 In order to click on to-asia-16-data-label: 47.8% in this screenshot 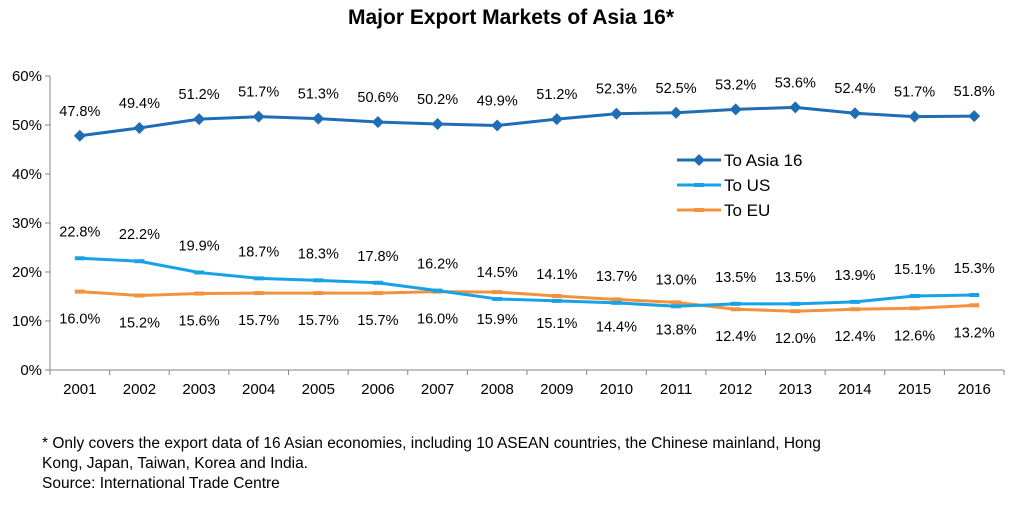, I will do `click(79, 112)`.